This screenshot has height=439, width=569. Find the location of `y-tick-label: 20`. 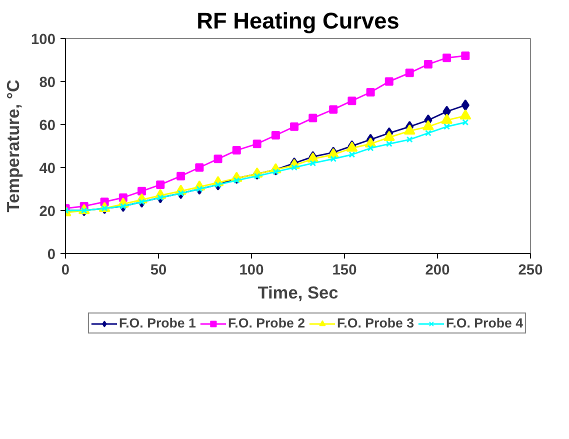

y-tick-label: 20 is located at coordinates (47, 212).